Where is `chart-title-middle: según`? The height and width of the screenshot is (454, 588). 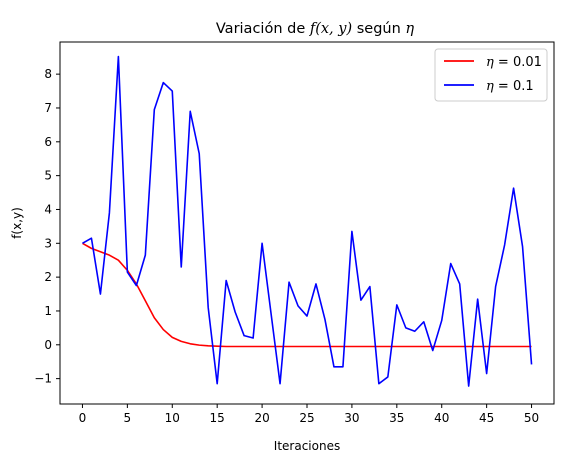
chart-title-middle: según is located at coordinates (378, 29).